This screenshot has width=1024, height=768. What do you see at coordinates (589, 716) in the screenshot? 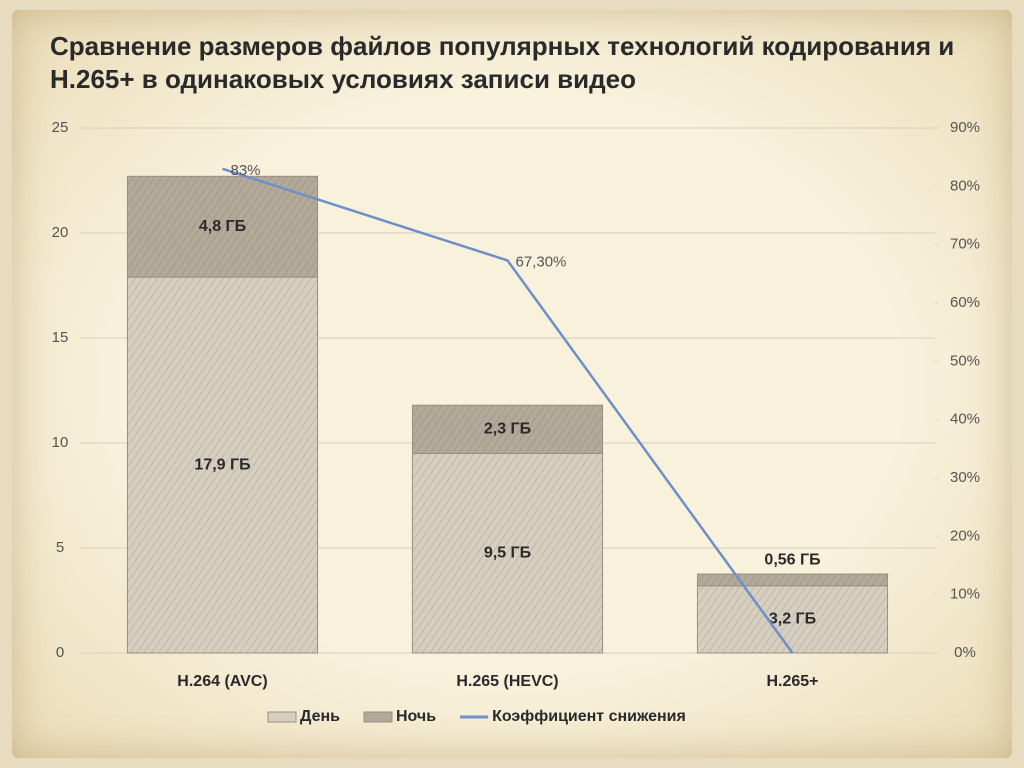
I see `legend-label: Коэффициент снижения` at bounding box center [589, 716].